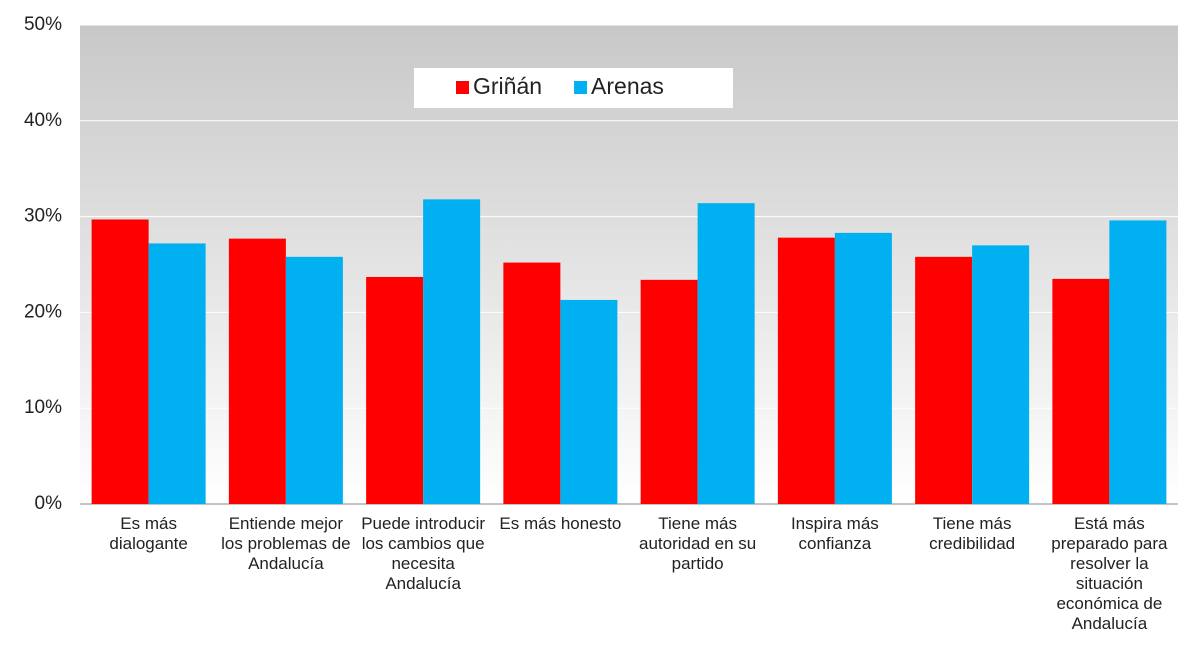  I want to click on x-tick-label: Inspira más confianza, so click(834, 533).